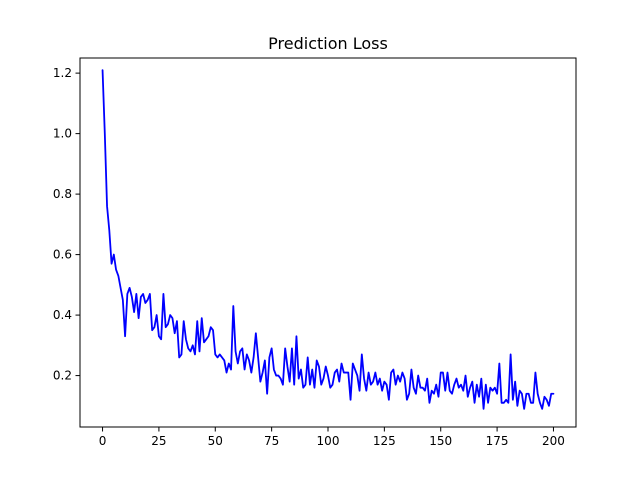 The height and width of the screenshot is (480, 640). What do you see at coordinates (62, 376) in the screenshot?
I see `y-tick-label: 0.2` at bounding box center [62, 376].